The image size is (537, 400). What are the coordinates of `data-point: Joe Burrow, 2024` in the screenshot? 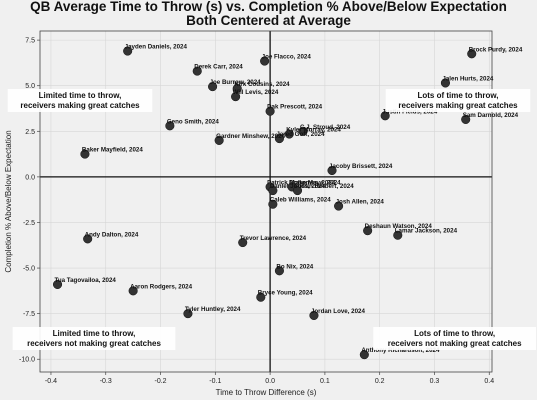 It's located at (235, 85).